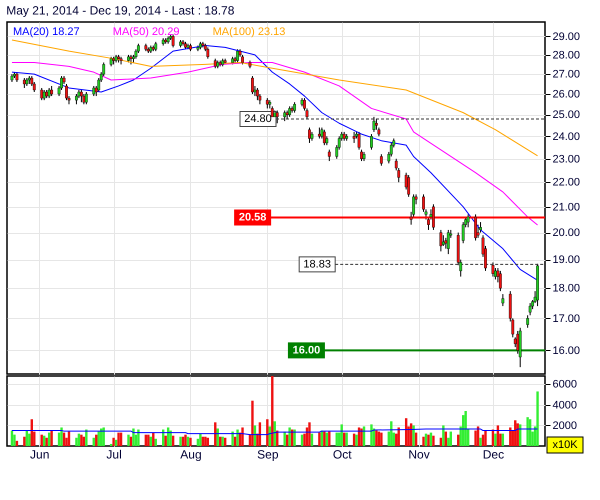 The height and width of the screenshot is (500, 600). I want to click on y-tick-label: 6000, so click(564, 384).